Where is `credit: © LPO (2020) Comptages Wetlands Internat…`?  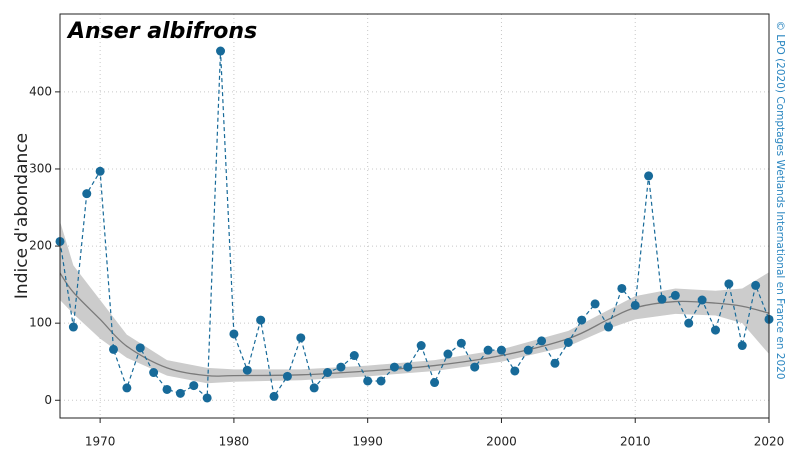 credit: © LPO (2020) Comptages Wetlands Internat… is located at coordinates (780, 199).